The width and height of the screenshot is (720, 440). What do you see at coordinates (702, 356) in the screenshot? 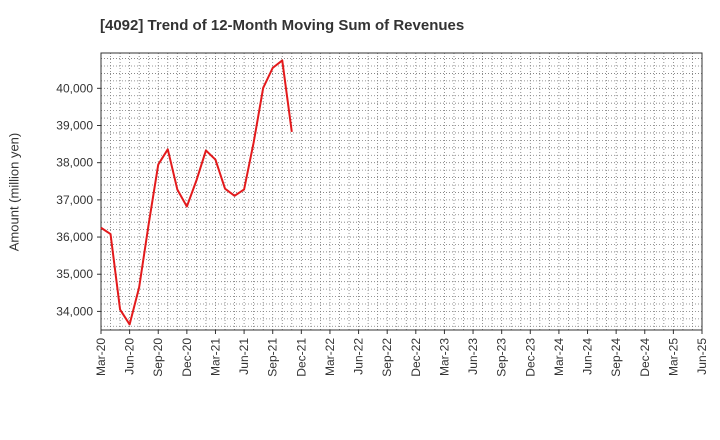
I see `x-tick-label: Jun-25` at bounding box center [702, 356].